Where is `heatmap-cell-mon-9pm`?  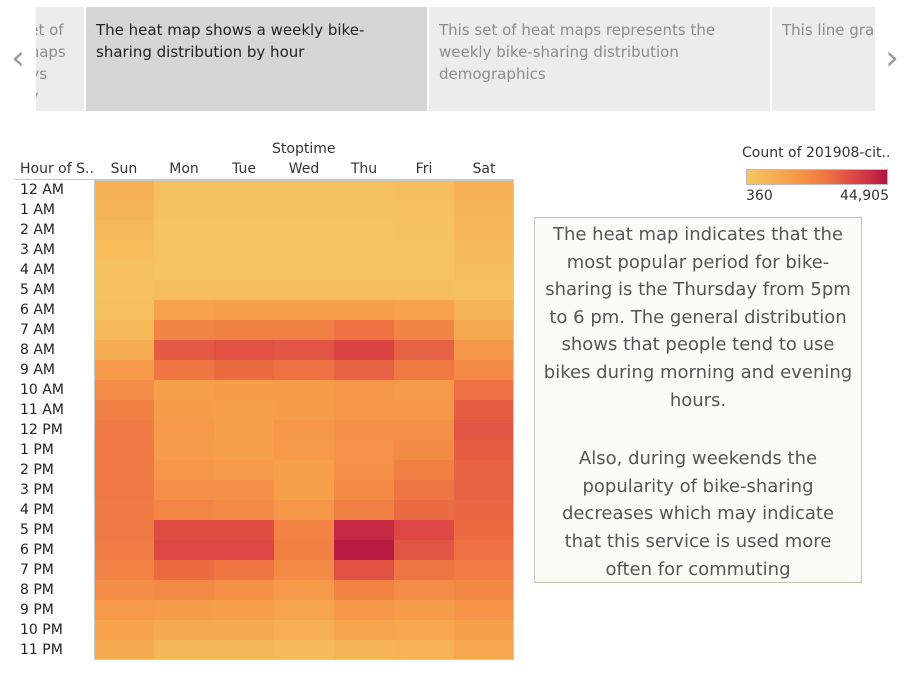
heatmap-cell-mon-9pm is located at coordinates (184, 610).